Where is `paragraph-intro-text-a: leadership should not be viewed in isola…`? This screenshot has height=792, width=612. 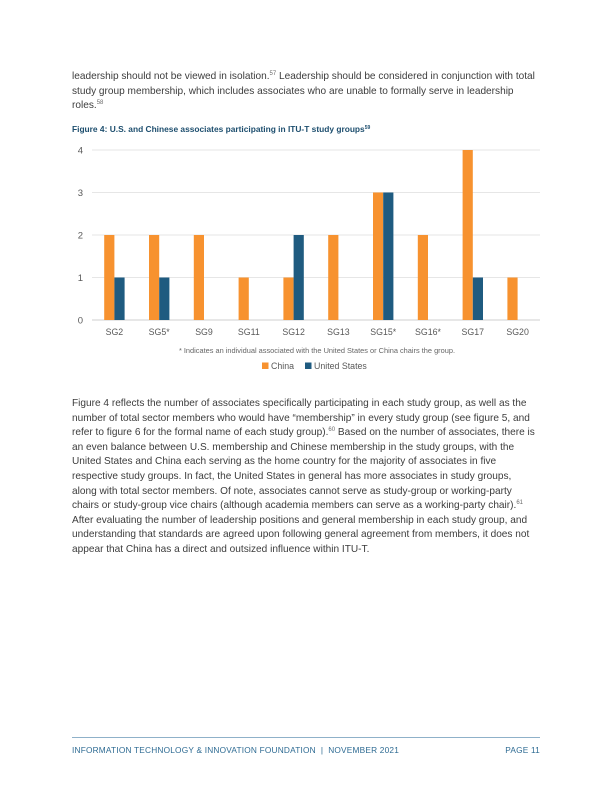
paragraph-intro-text-a: leadership should not be viewed in isola… is located at coordinates (171, 76).